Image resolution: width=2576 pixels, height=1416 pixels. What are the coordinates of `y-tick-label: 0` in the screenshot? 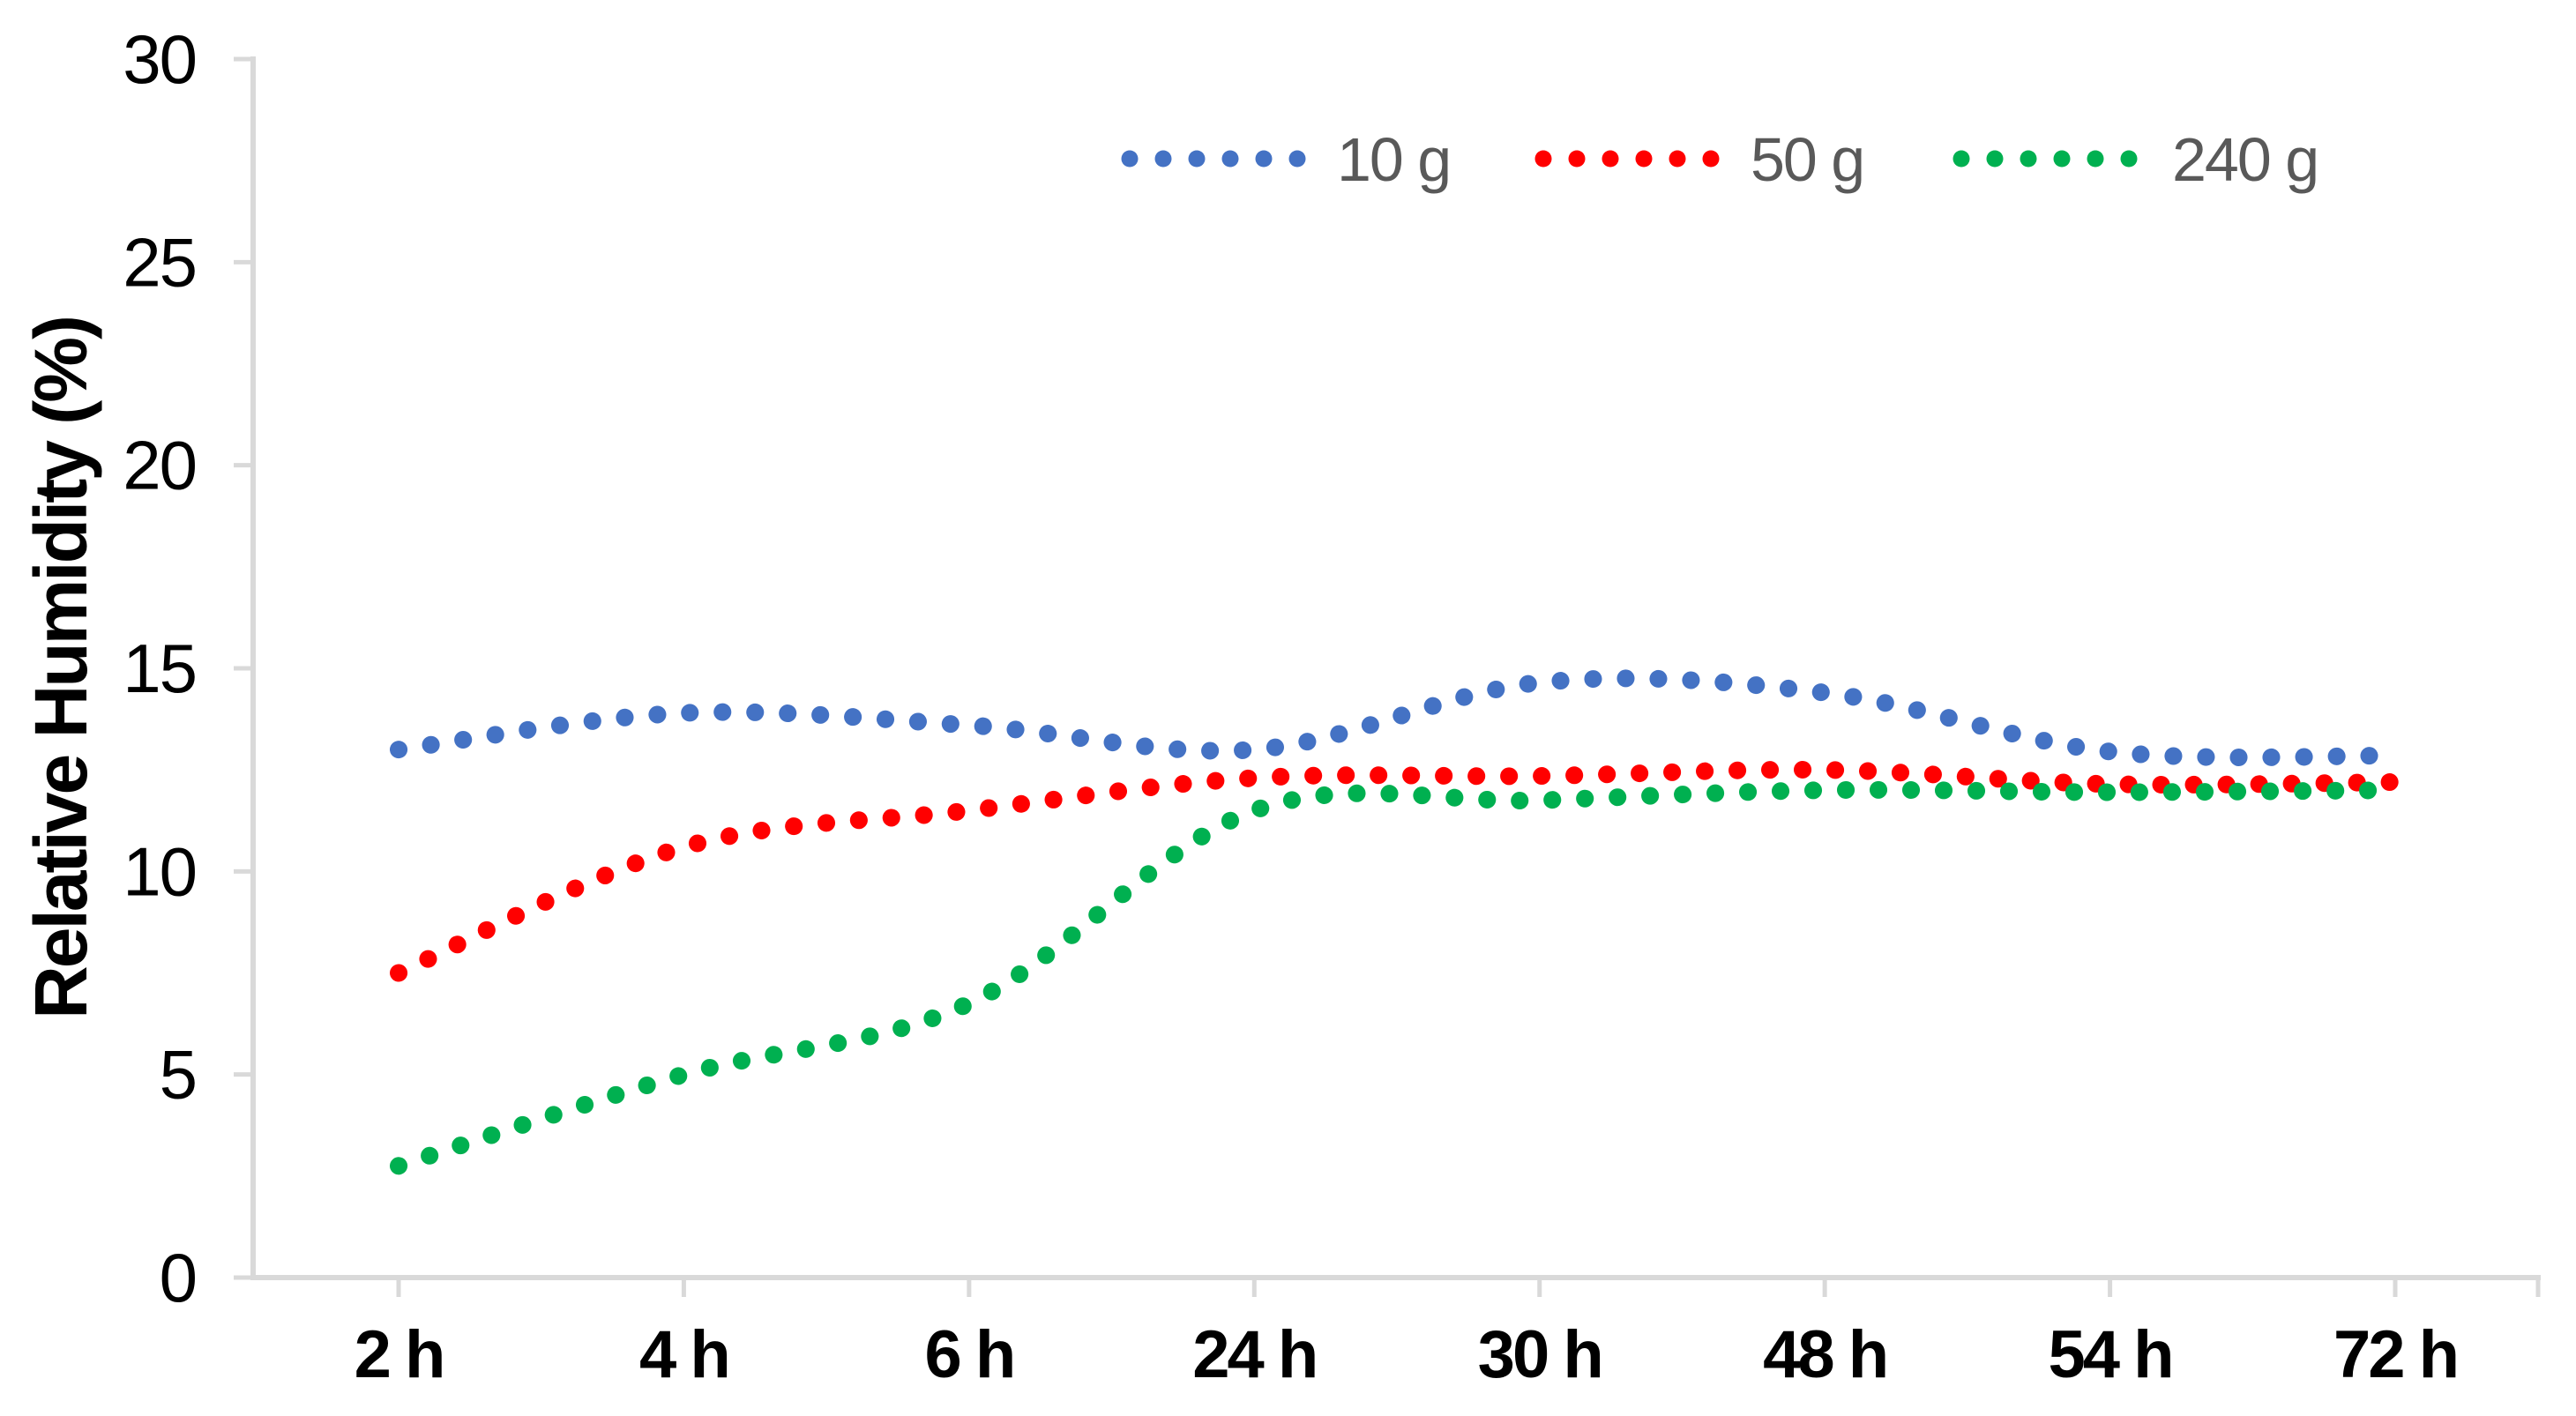 It's located at (178, 1277).